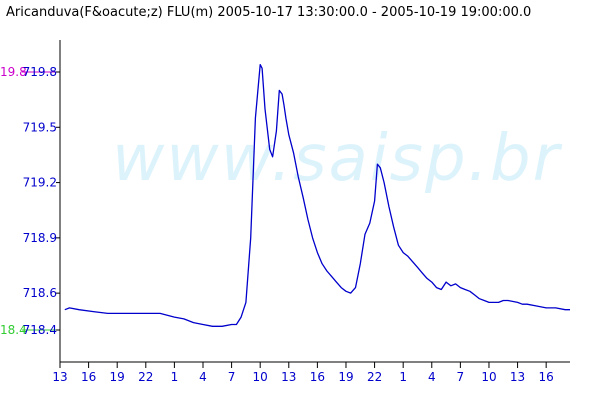 The width and height of the screenshot is (600, 405). I want to click on x-axis-ticks: 13 16 19 22 1 4 7 10 13 16 19 22 1 4 7 10 13 16, so click(303, 373).